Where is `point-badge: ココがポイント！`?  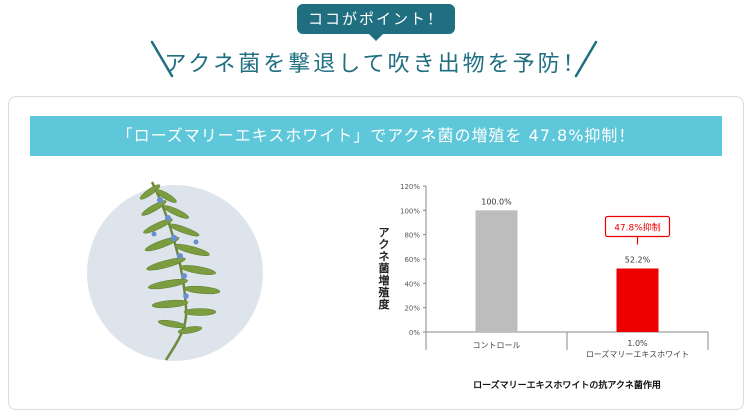 point-badge: ココがポイント！ is located at coordinates (376, 19).